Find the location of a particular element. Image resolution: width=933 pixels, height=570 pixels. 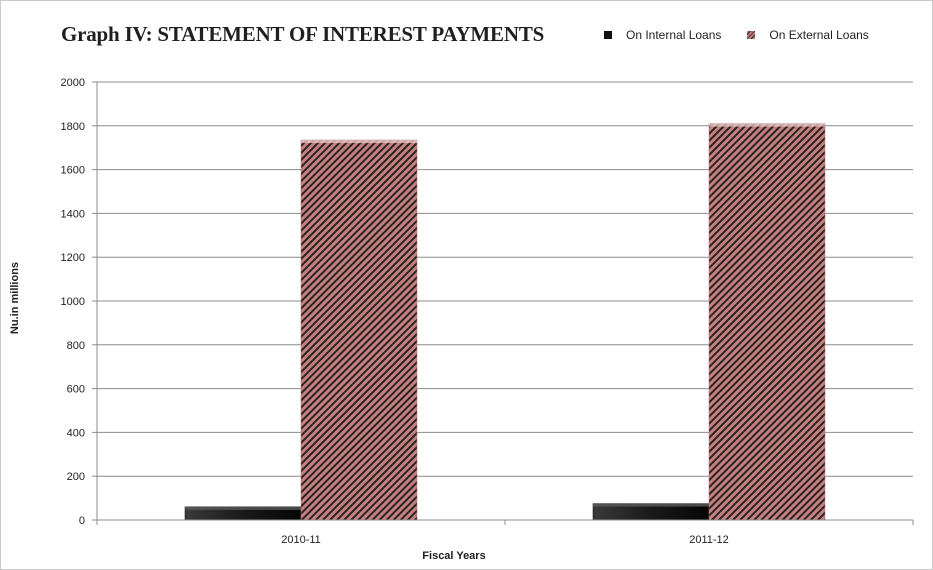

x-tick-label: 2010-11 is located at coordinates (301, 540).